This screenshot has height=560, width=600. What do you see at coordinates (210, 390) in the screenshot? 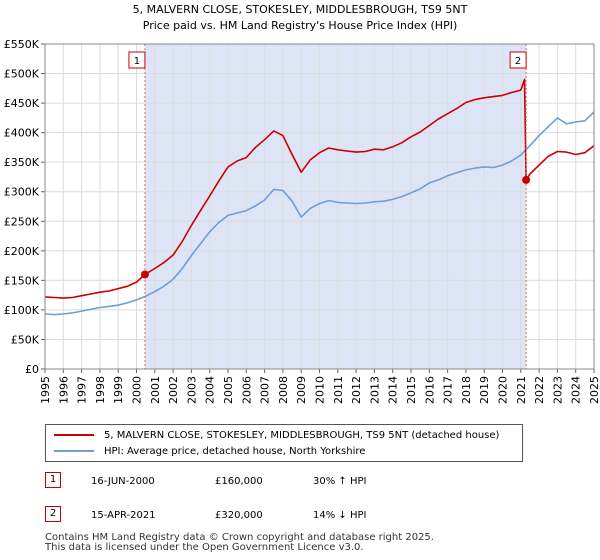
I see `x-tick-label: 2004` at bounding box center [210, 390].